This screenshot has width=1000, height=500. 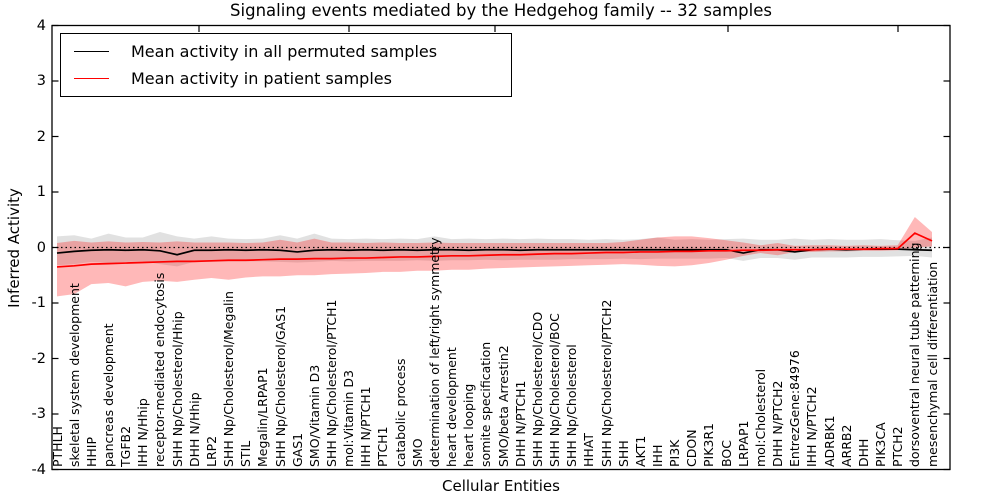 I want to click on x-tick-label: mol:Vitamin D3, so click(x=349, y=418).